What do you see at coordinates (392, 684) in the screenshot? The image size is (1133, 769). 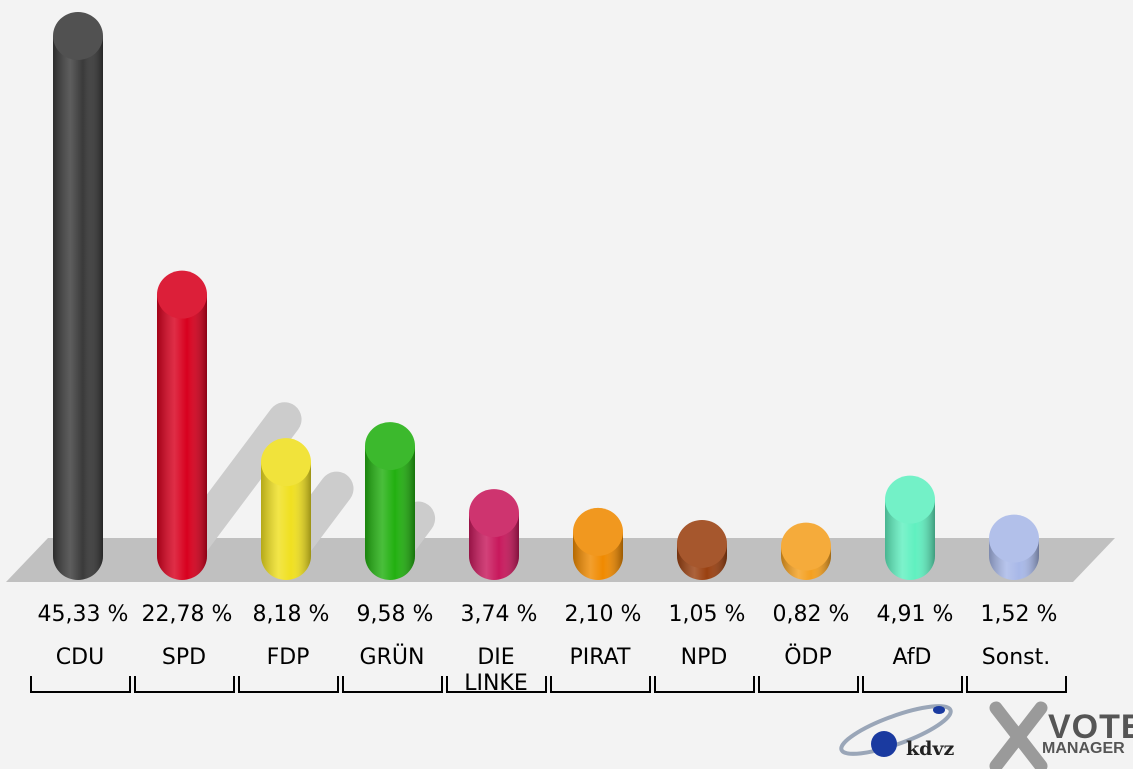 I see `category-bracket-grün` at bounding box center [392, 684].